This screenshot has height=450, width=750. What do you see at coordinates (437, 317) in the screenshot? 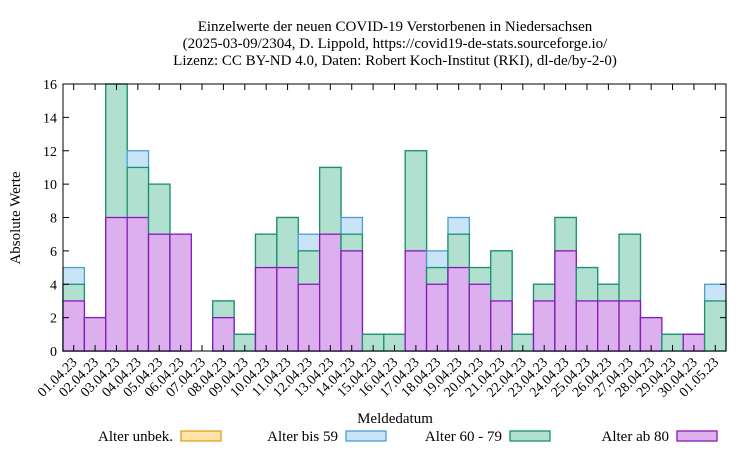
I see `bar-alter-ab-80-18.04.23` at bounding box center [437, 317].